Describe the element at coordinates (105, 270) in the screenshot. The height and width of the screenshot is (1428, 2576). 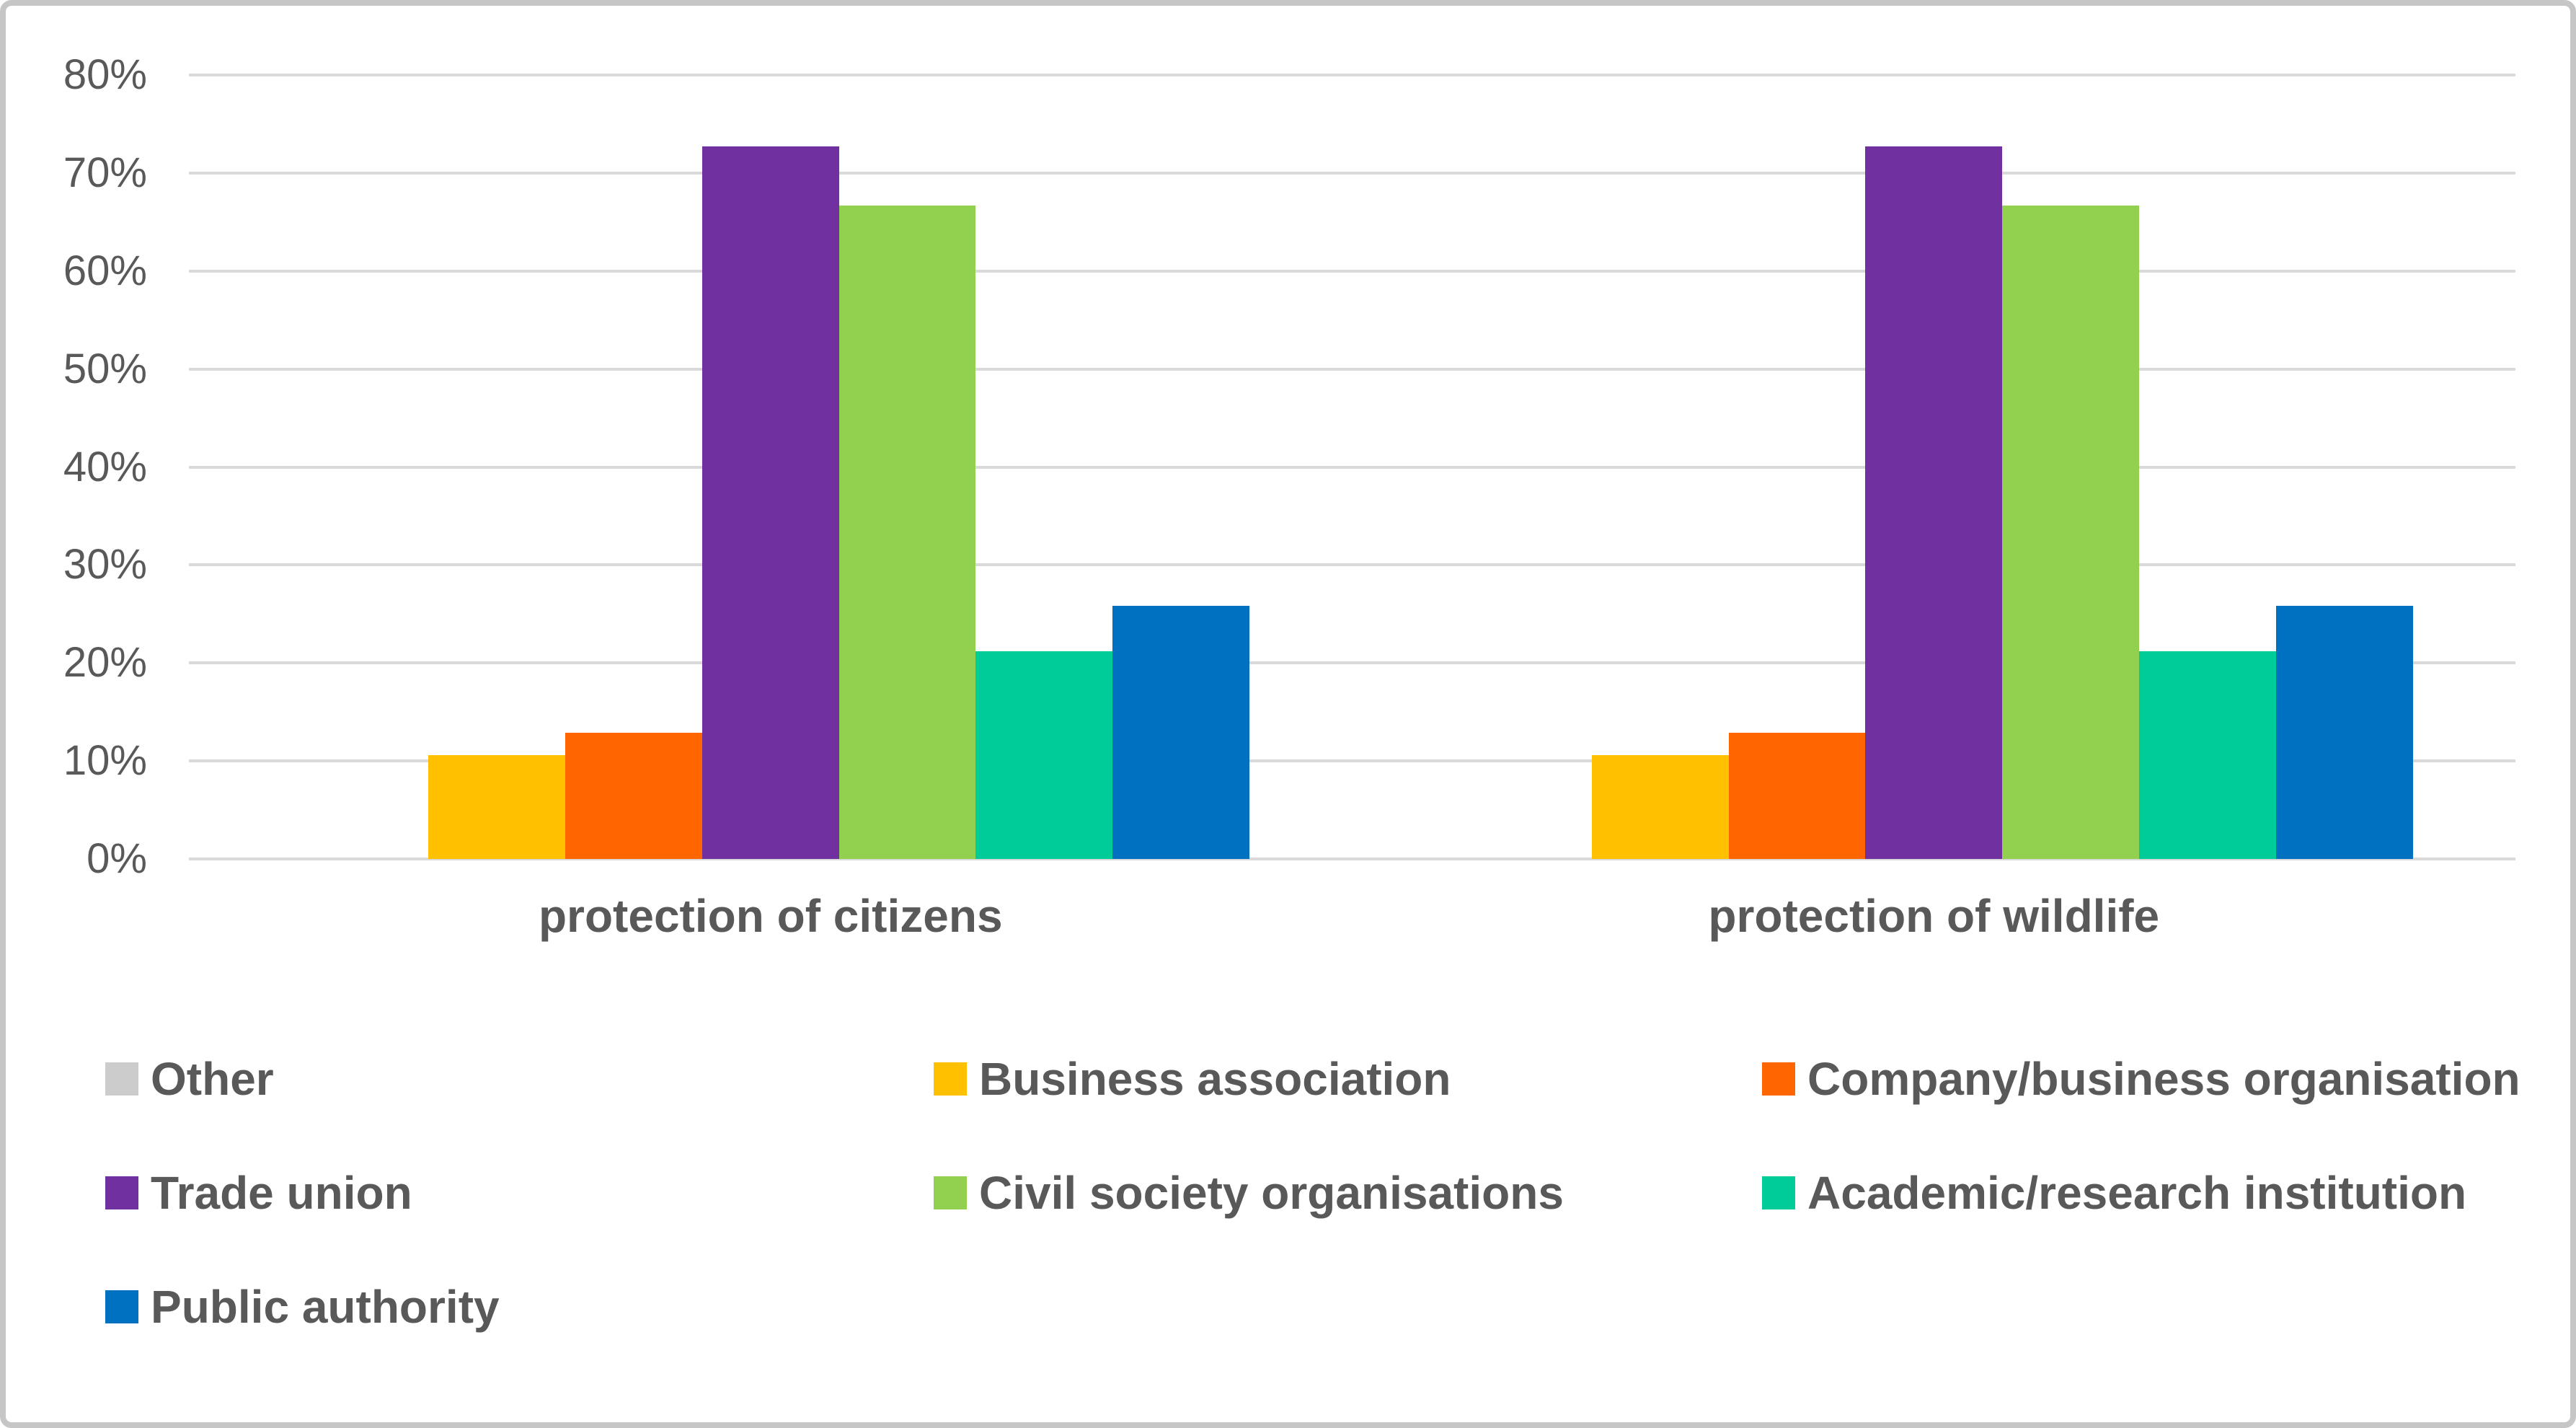
I see `y-tick-label-60: 60%` at that location.